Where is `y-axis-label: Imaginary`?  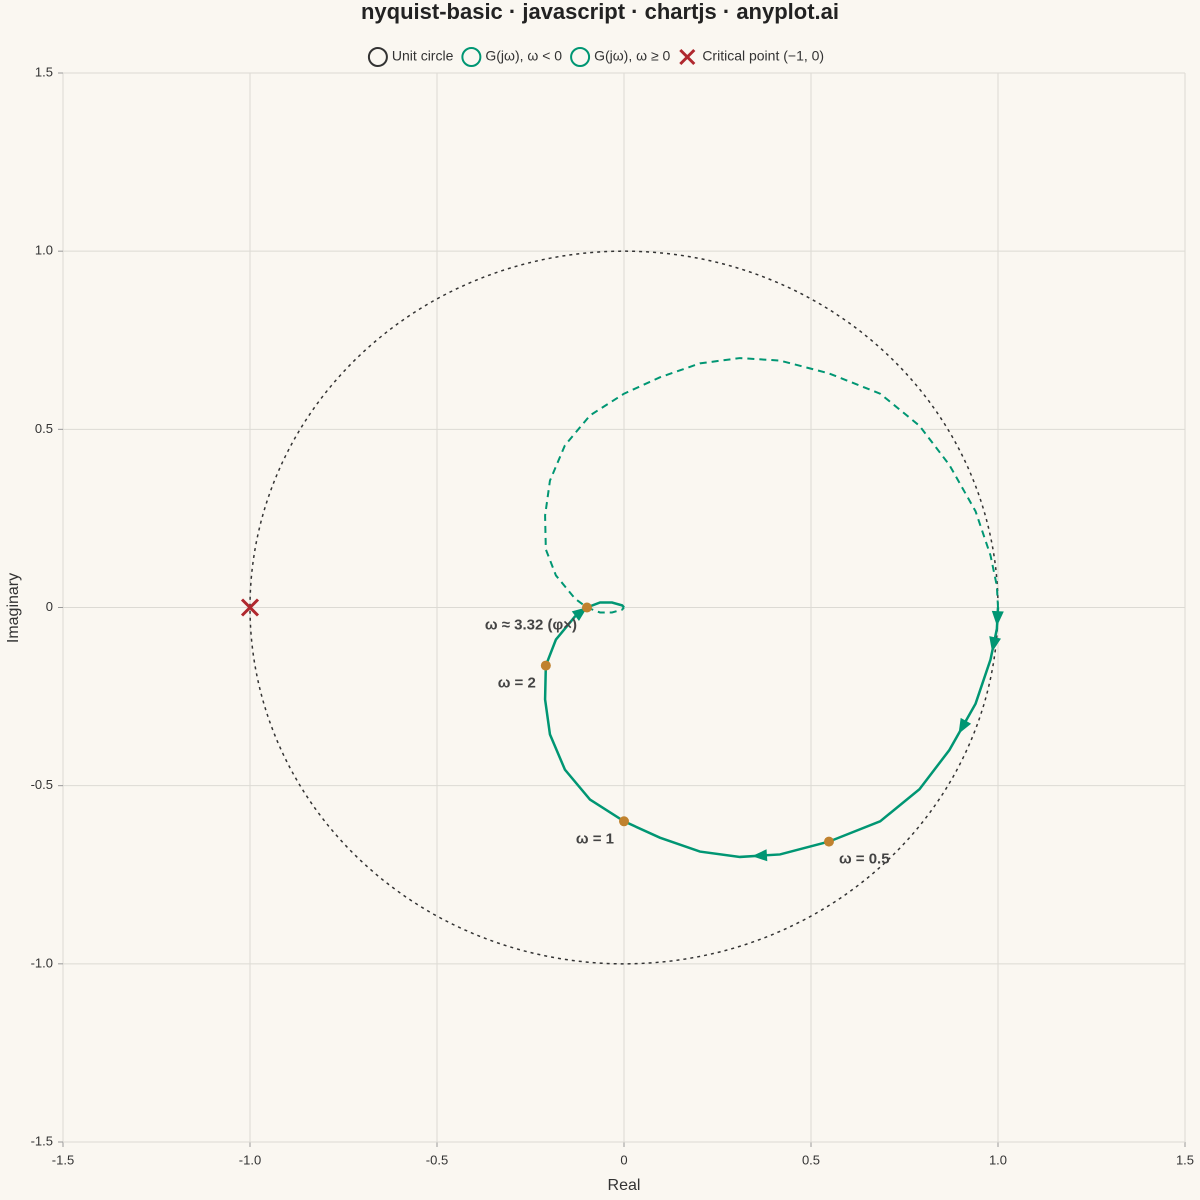
y-axis-label: Imaginary is located at coordinates (13, 608).